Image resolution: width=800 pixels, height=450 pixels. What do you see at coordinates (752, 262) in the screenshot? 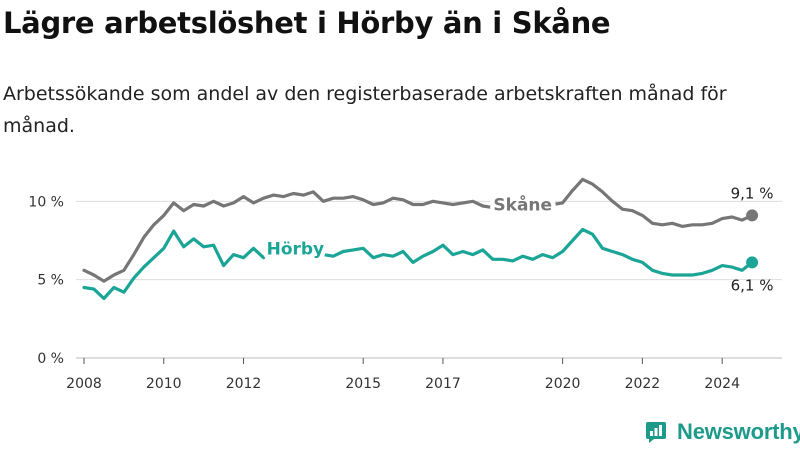
I see `end-marker-horby` at bounding box center [752, 262].